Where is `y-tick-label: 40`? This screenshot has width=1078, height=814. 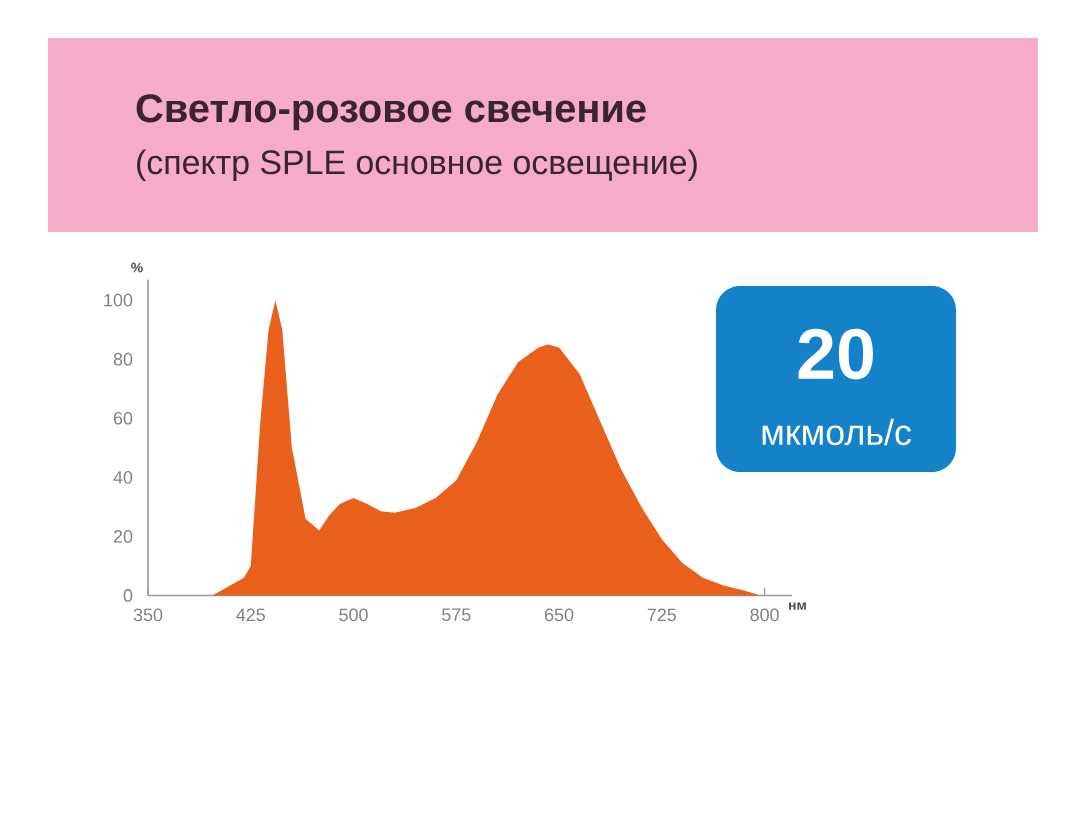
y-tick-label: 40 is located at coordinates (123, 477).